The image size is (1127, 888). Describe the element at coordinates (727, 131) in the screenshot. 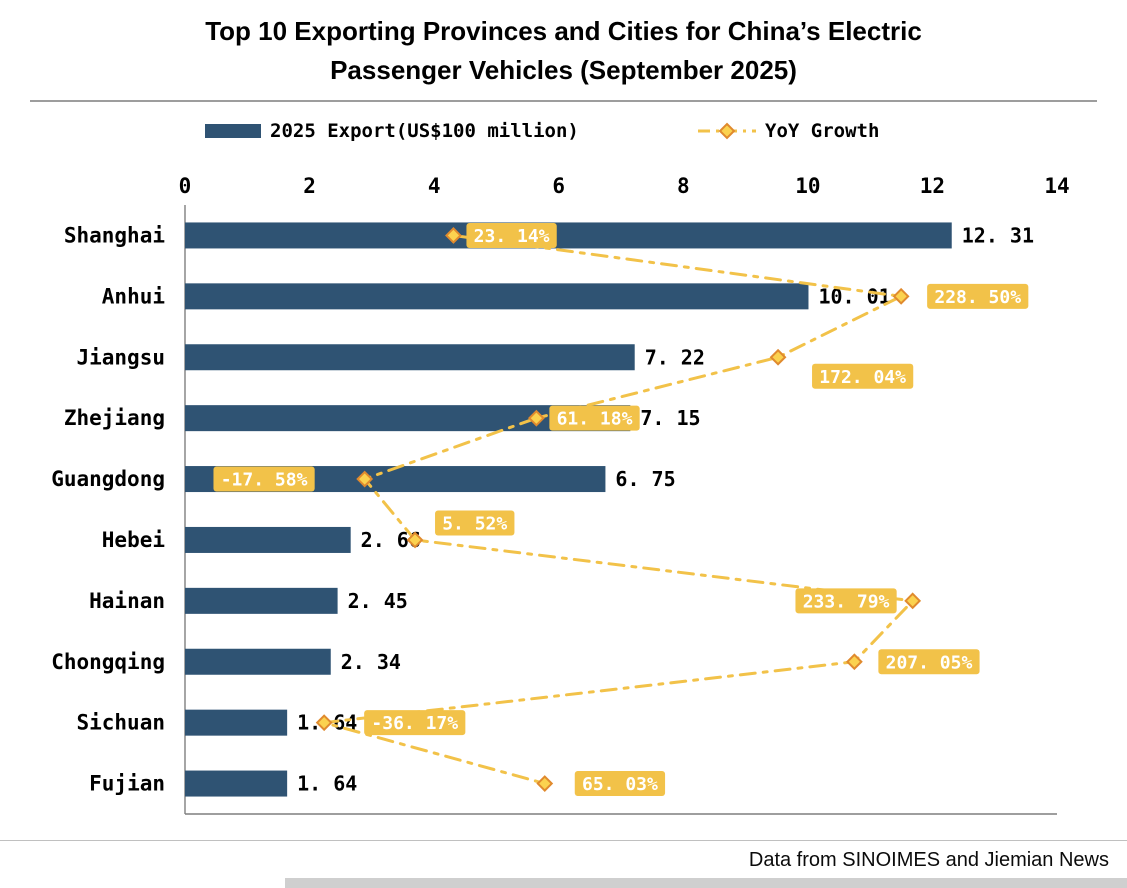

I see `yoy-line-swatch-icon` at that location.